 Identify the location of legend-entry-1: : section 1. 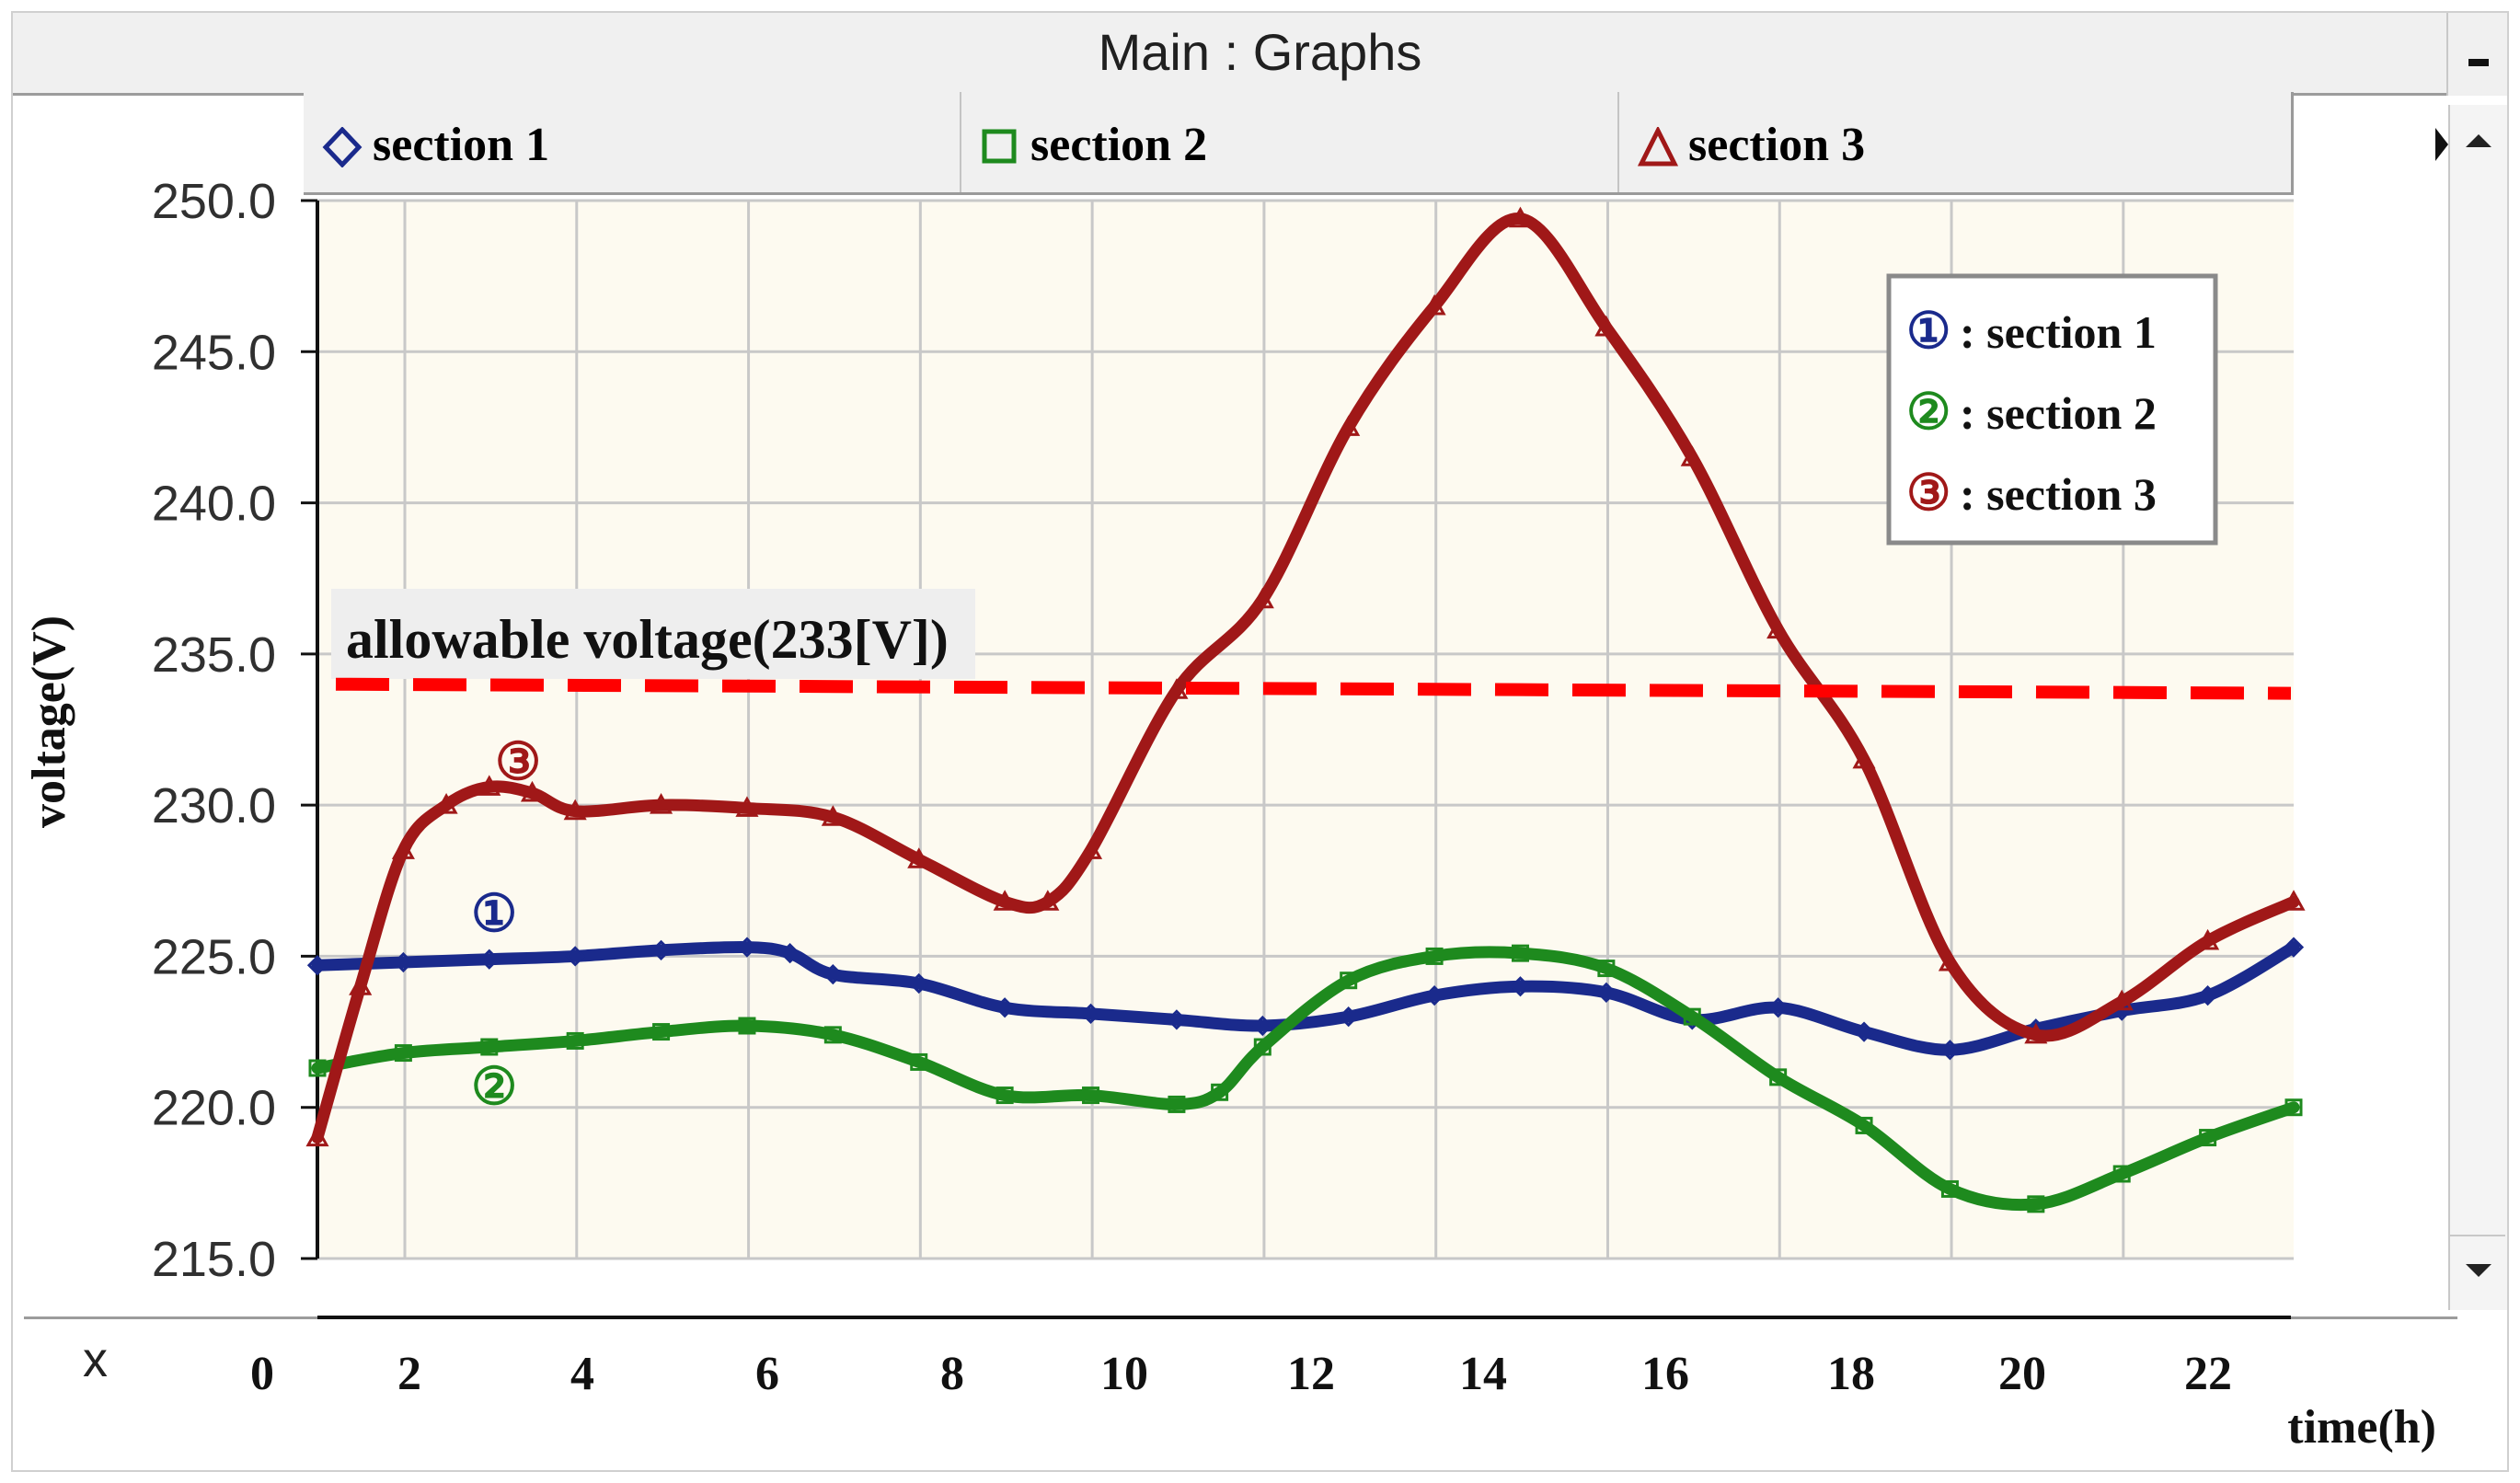
(2058, 332).